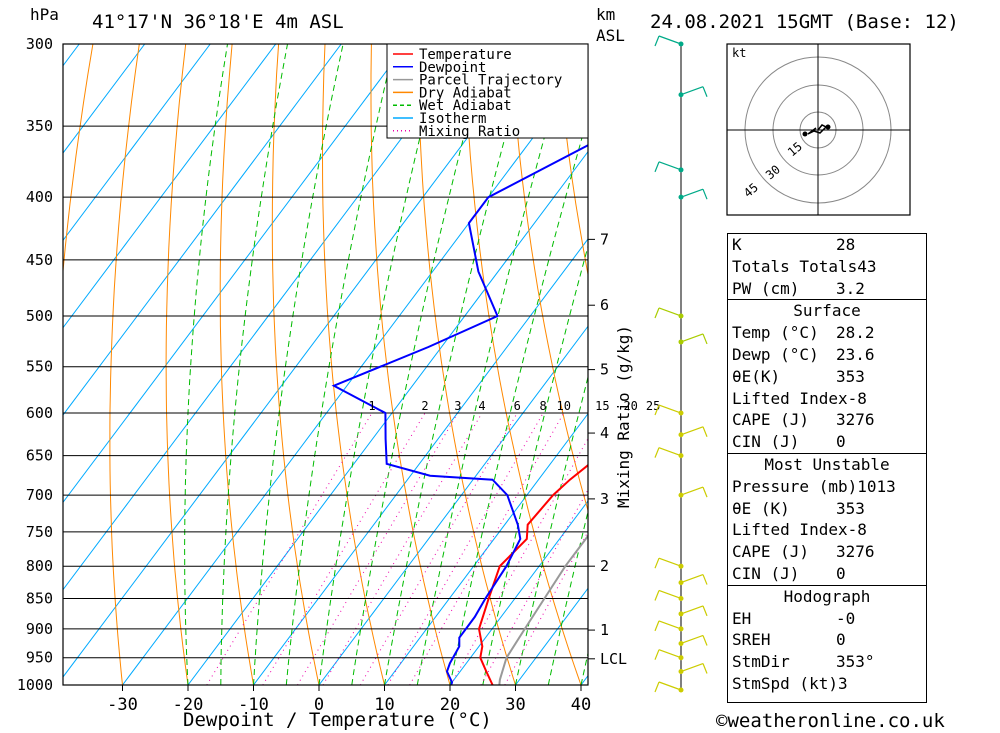  What do you see at coordinates (795, 486) in the screenshot?
I see `most-unstable-label: Pressure (mb)` at bounding box center [795, 486].